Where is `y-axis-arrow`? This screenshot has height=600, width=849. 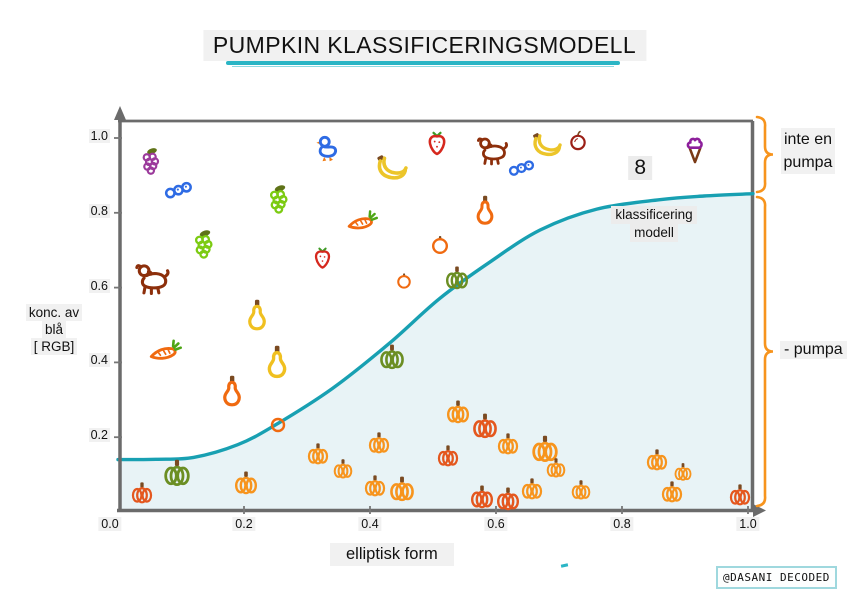 y-axis-arrow is located at coordinates (120, 113).